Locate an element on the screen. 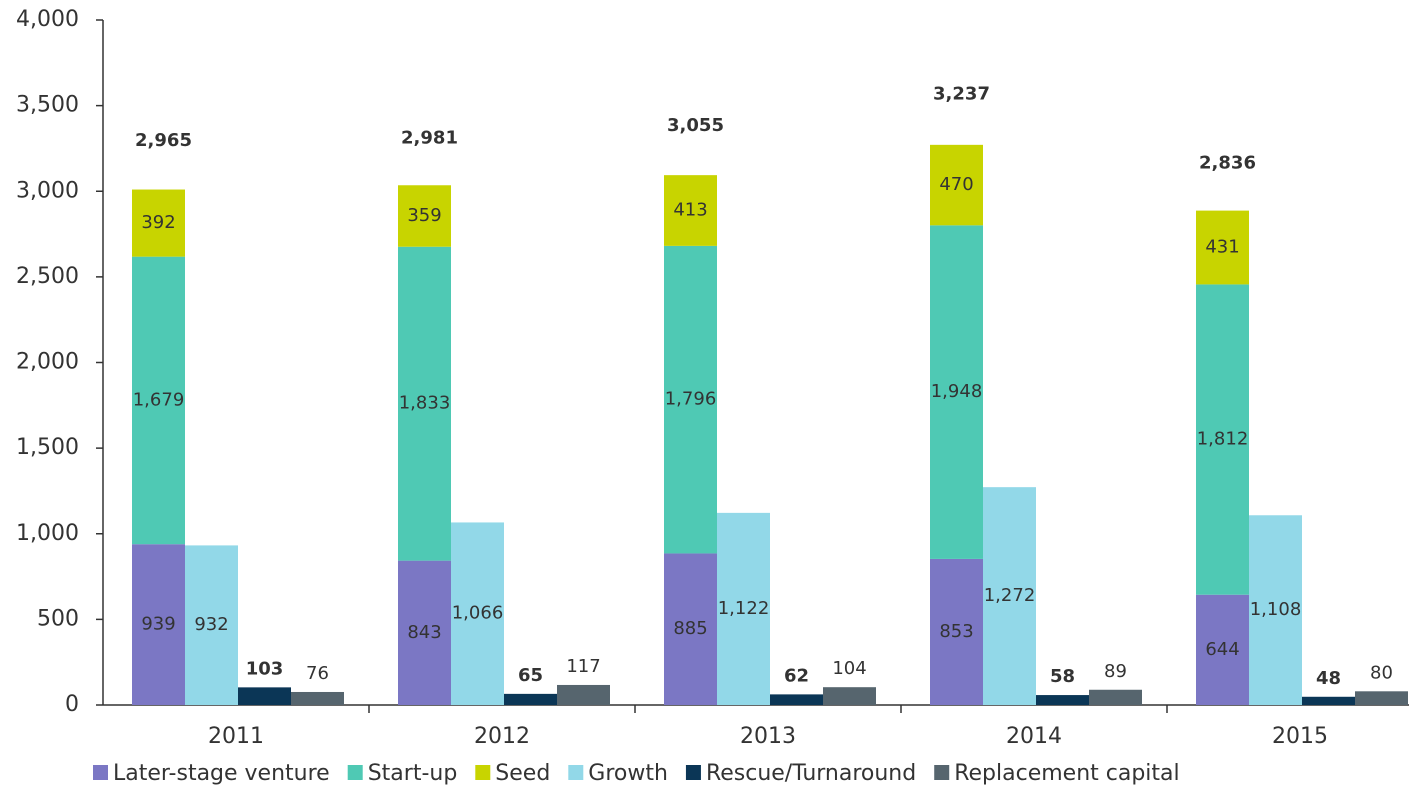  legend-label: Later-stage venture is located at coordinates (221, 773).